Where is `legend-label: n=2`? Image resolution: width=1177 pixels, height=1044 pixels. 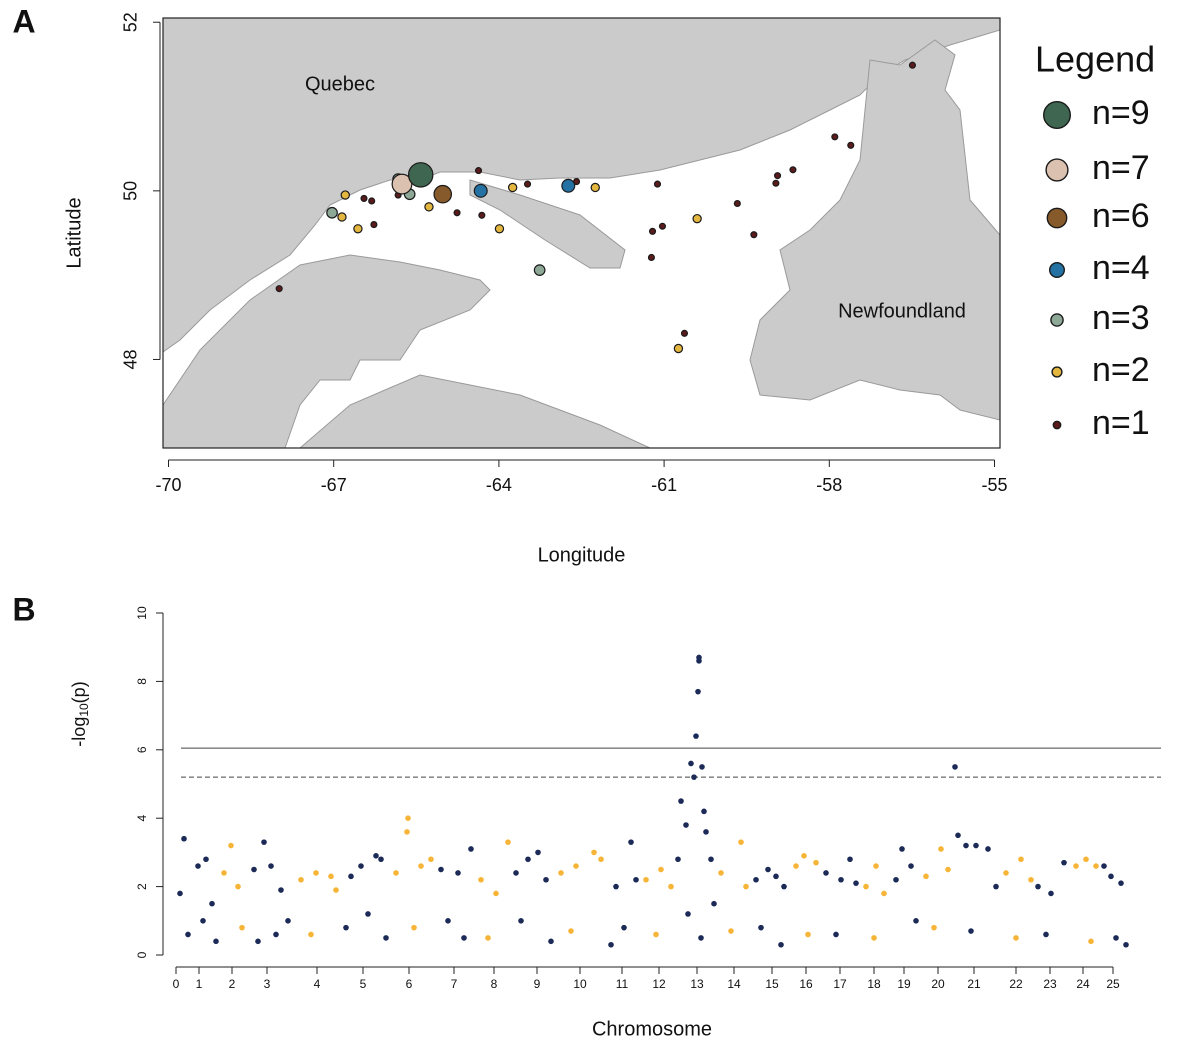
legend-label: n=2 is located at coordinates (1121, 370).